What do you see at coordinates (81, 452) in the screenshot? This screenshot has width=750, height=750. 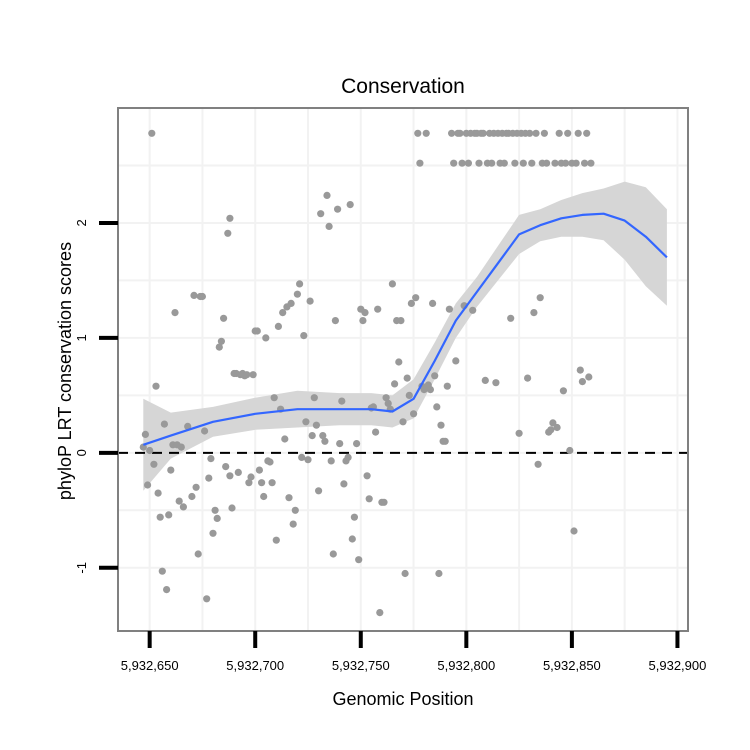 I see `y-tick-label: 0` at bounding box center [81, 452].